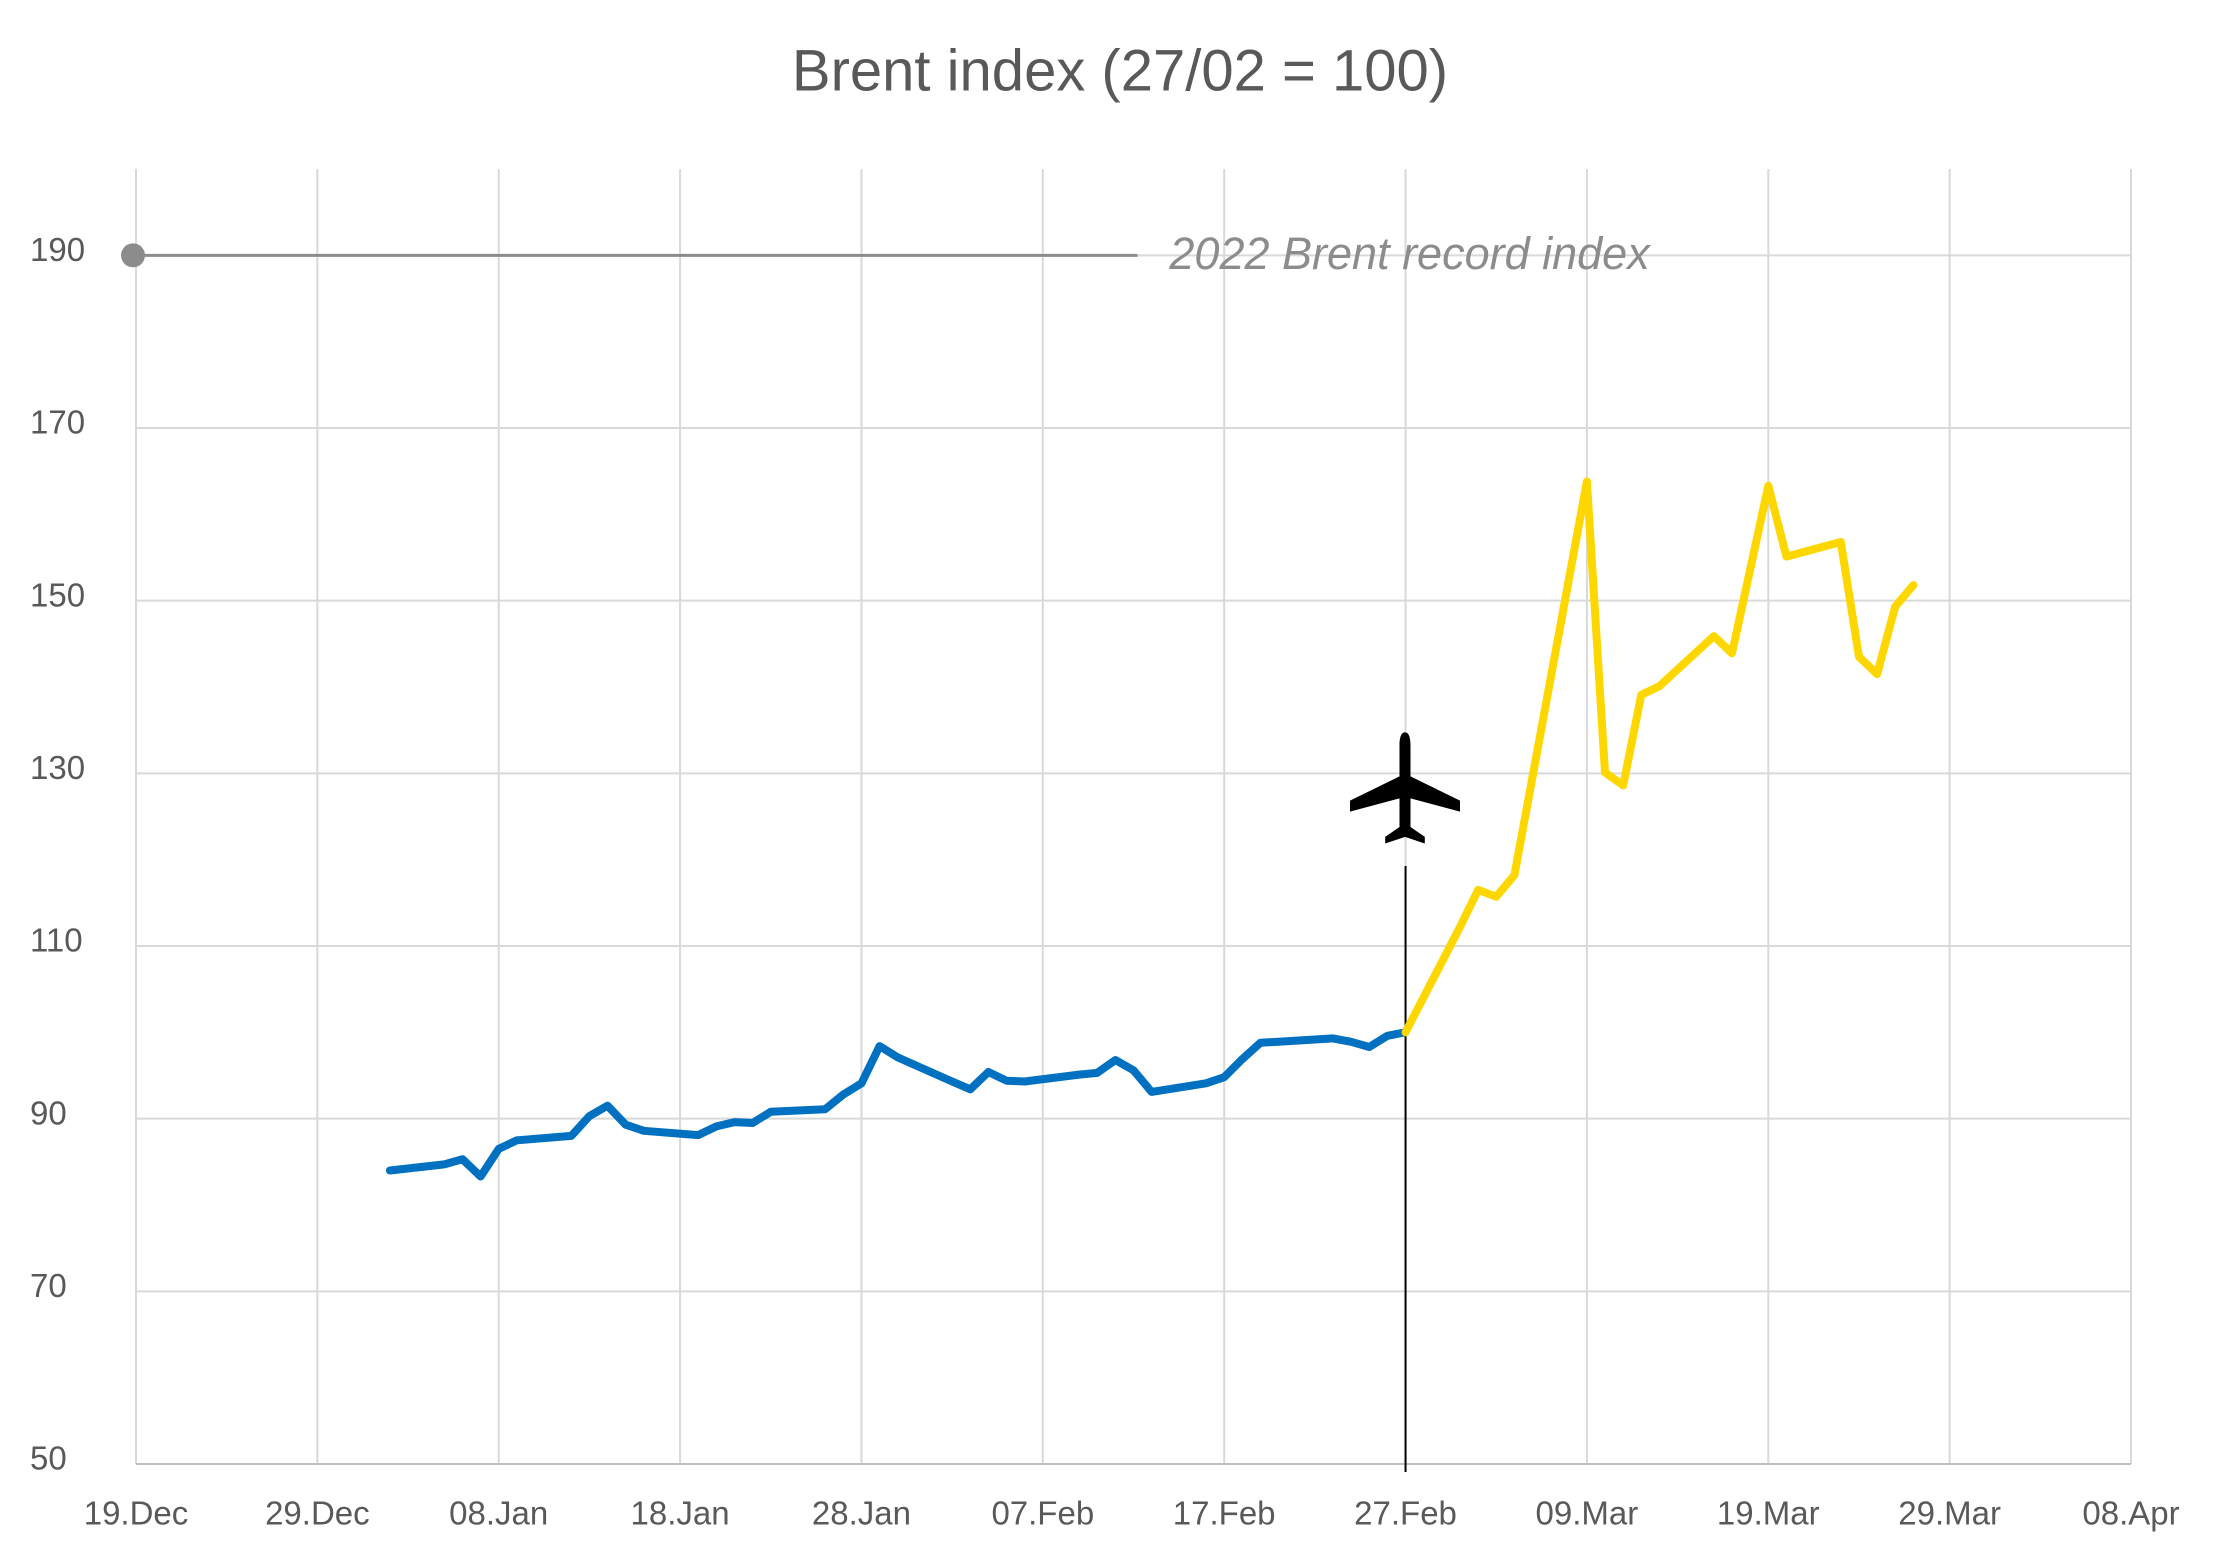 This screenshot has width=2227, height=1562. What do you see at coordinates (1949, 1513) in the screenshot?
I see `x-tick-label: 29.Mar` at bounding box center [1949, 1513].